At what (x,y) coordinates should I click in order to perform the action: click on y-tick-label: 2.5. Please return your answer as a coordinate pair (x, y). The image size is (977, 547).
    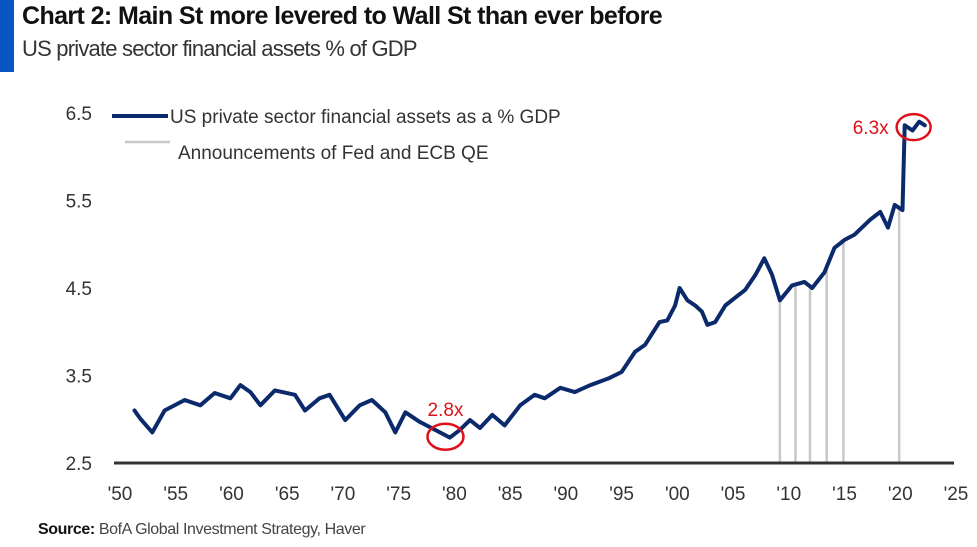
    Looking at the image, I should click on (79, 464).